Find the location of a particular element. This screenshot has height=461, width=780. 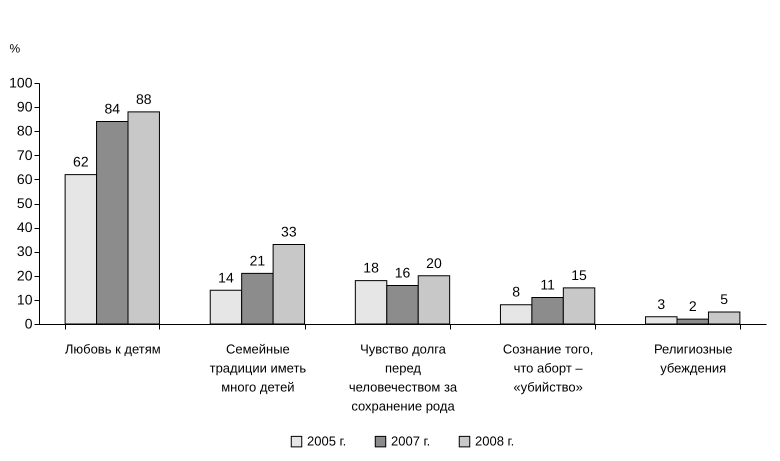

y-tick-label: 60 is located at coordinates (24, 178).